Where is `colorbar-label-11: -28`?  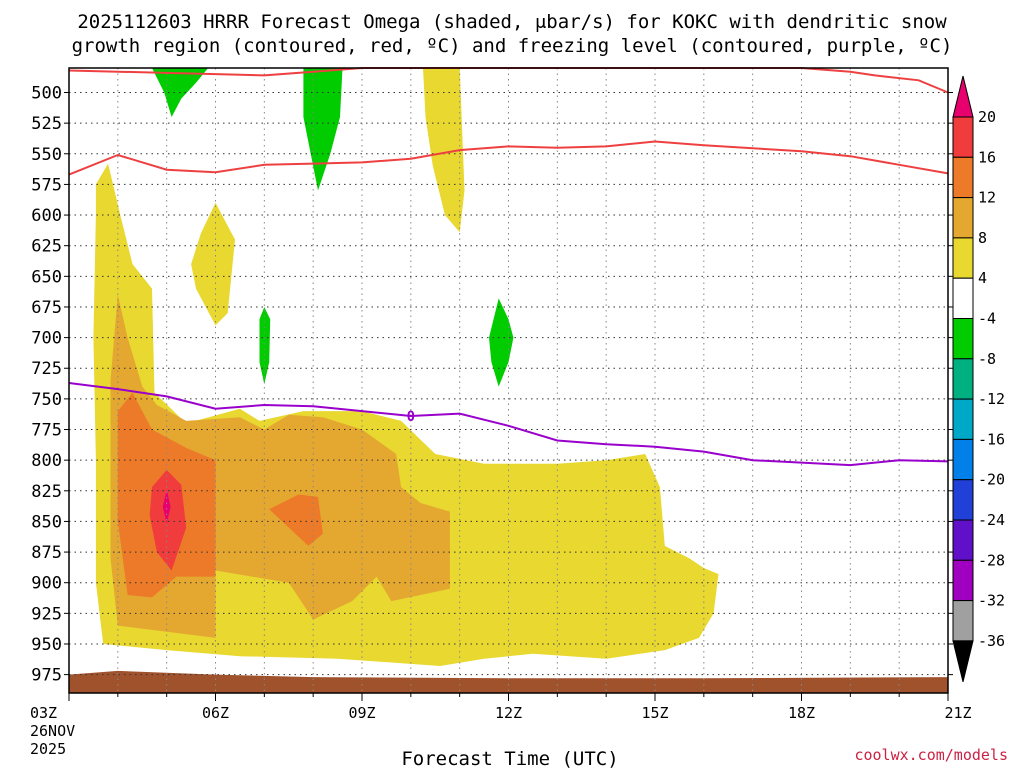
colorbar-label-11: -28 is located at coordinates (991, 560).